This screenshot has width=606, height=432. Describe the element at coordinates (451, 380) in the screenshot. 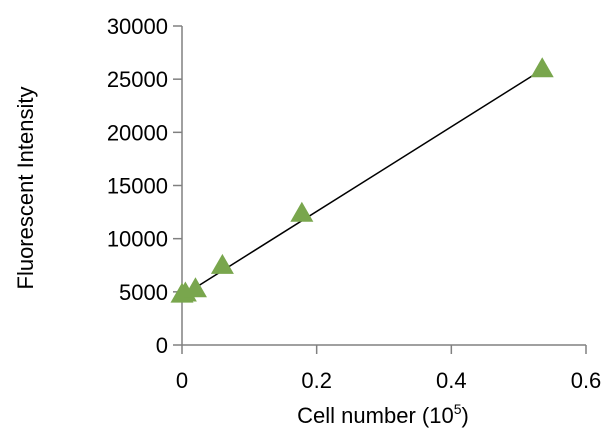

I see `x-tick-label: 0.4` at that location.